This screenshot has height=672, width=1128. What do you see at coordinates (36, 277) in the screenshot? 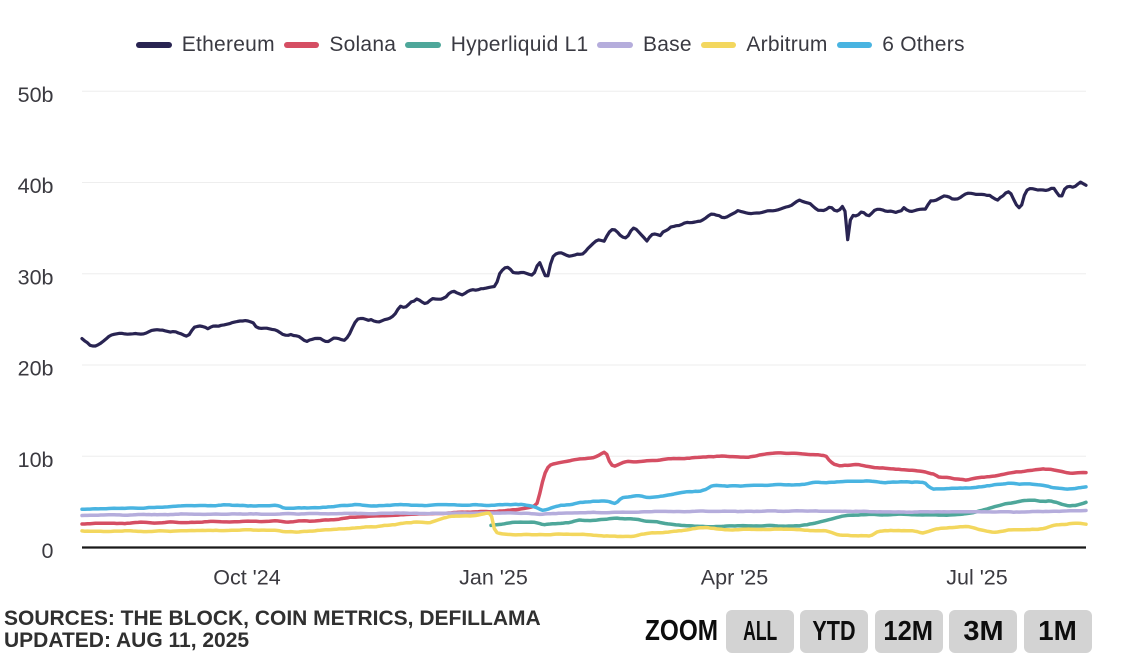
I see `svg-text: 30b` at bounding box center [36, 277].